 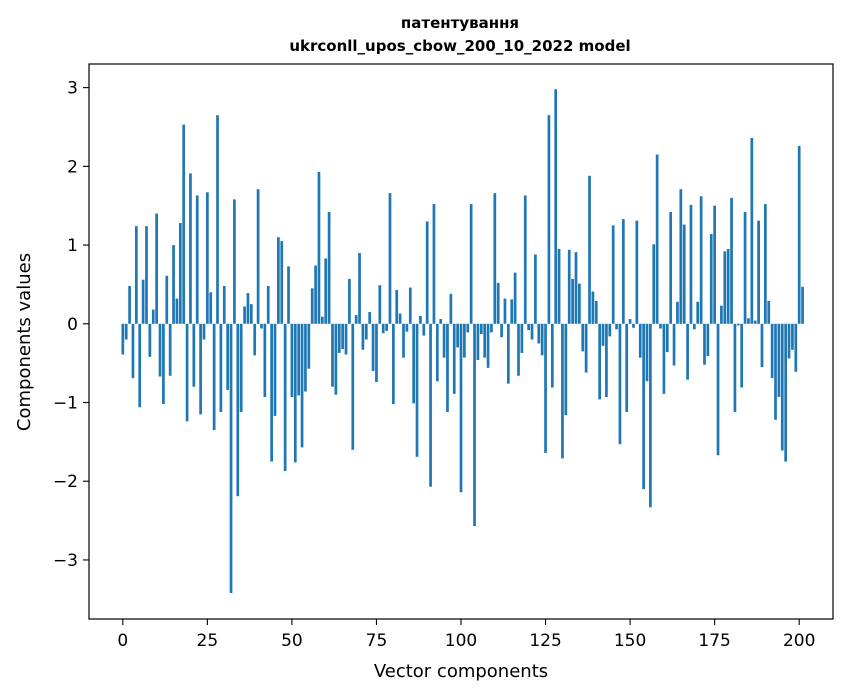 I want to click on y-tick-label: 2, so click(x=72, y=167).